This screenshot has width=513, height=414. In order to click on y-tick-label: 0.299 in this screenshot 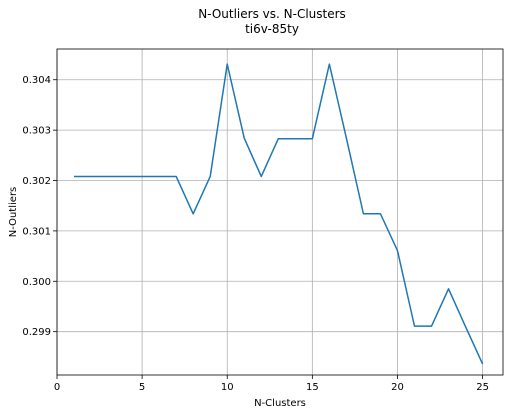, I will do `click(36, 332)`.